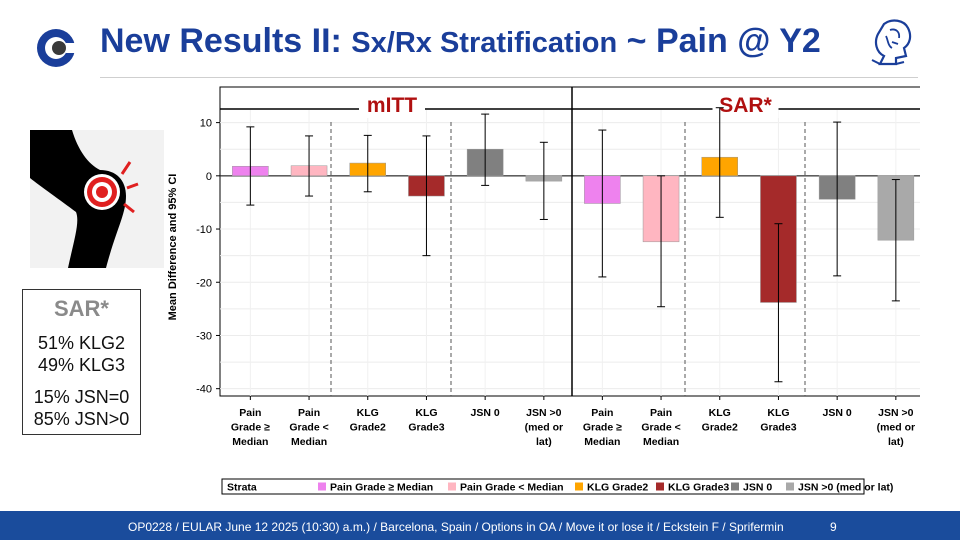 This screenshot has height=540, width=960. I want to click on title-tail: ~ Pain @ Y2, so click(723, 41).